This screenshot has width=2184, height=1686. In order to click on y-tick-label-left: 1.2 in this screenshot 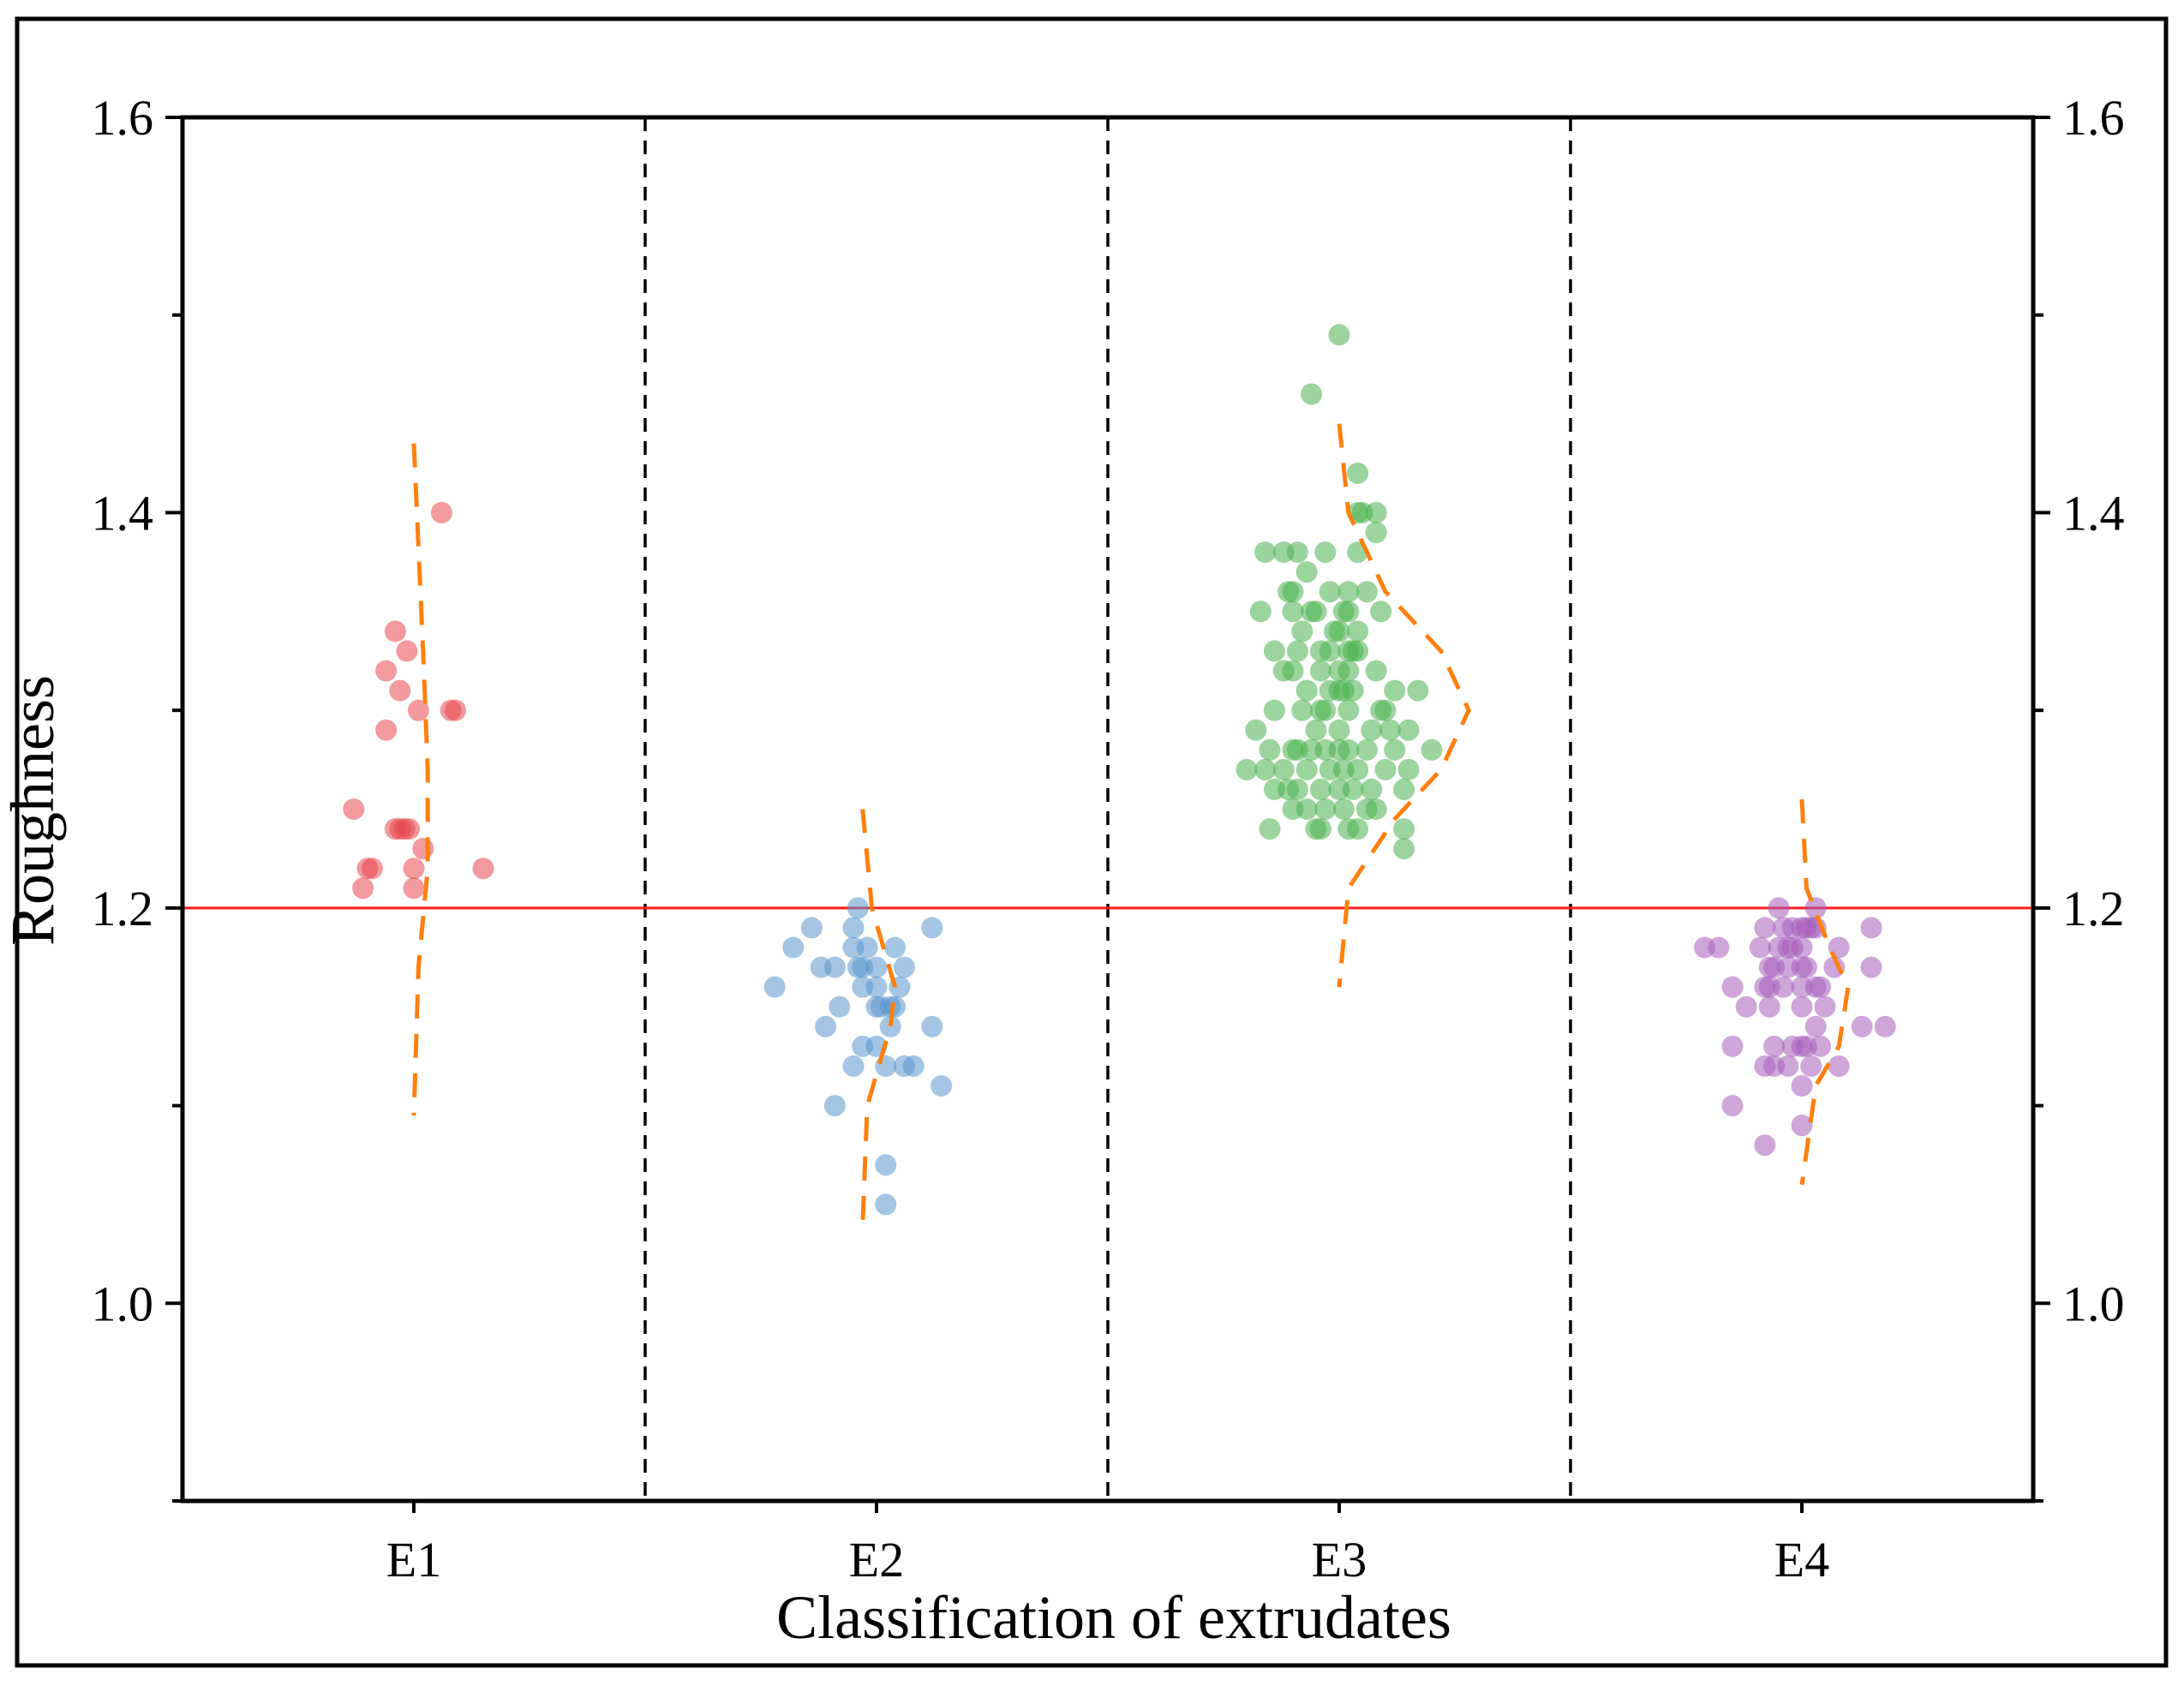, I will do `click(123, 908)`.